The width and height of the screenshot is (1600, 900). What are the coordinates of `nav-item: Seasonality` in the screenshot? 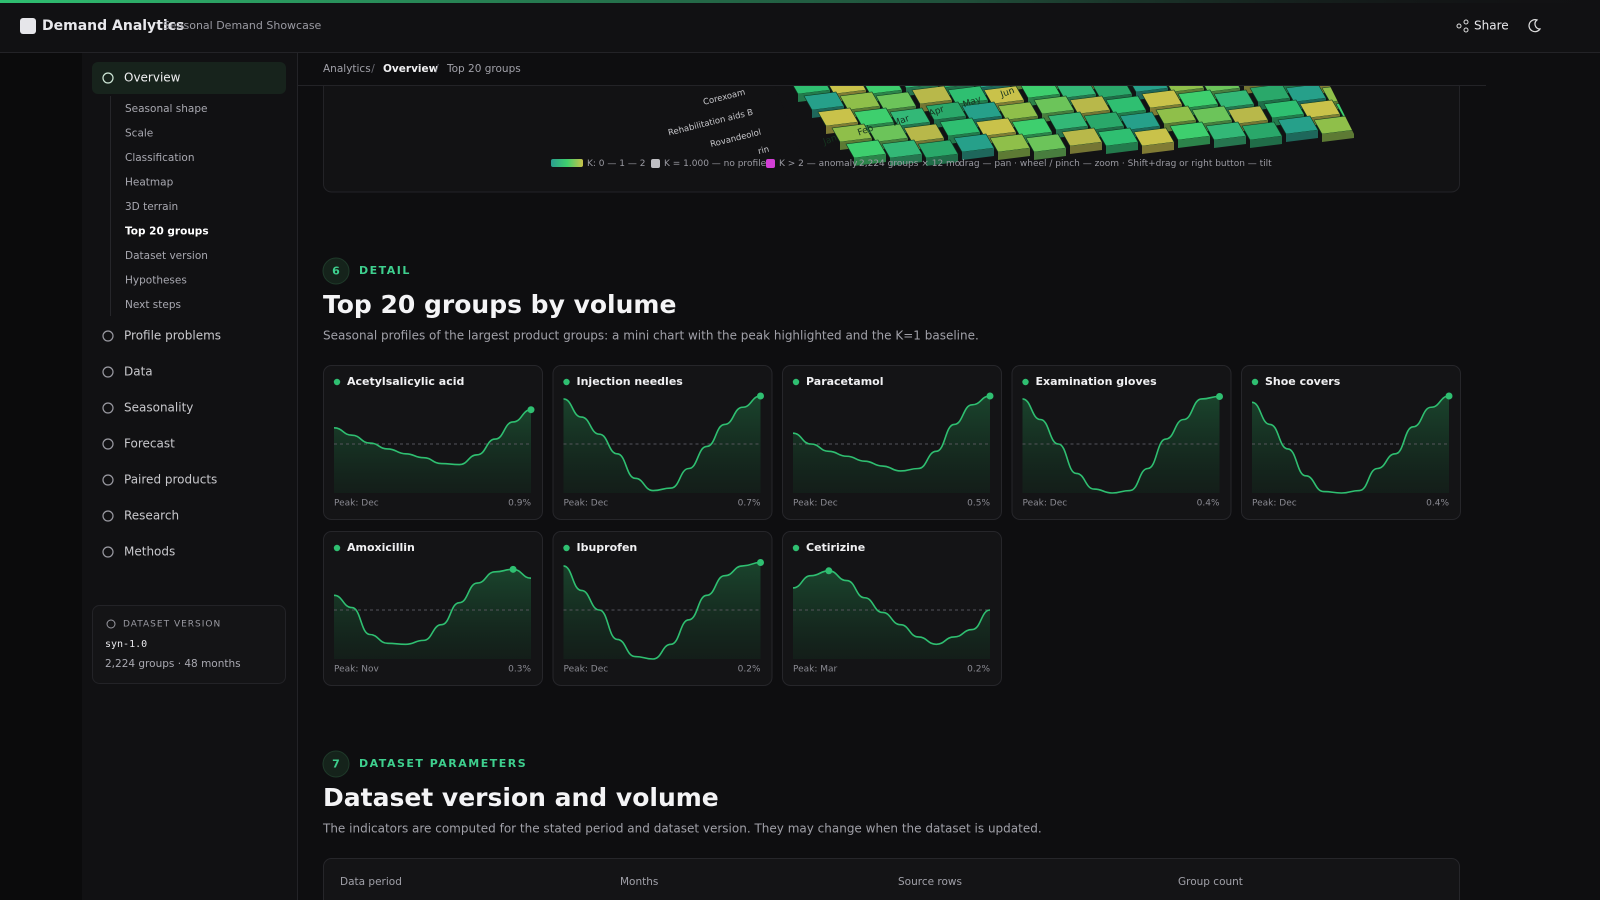 It's located at (147, 408).